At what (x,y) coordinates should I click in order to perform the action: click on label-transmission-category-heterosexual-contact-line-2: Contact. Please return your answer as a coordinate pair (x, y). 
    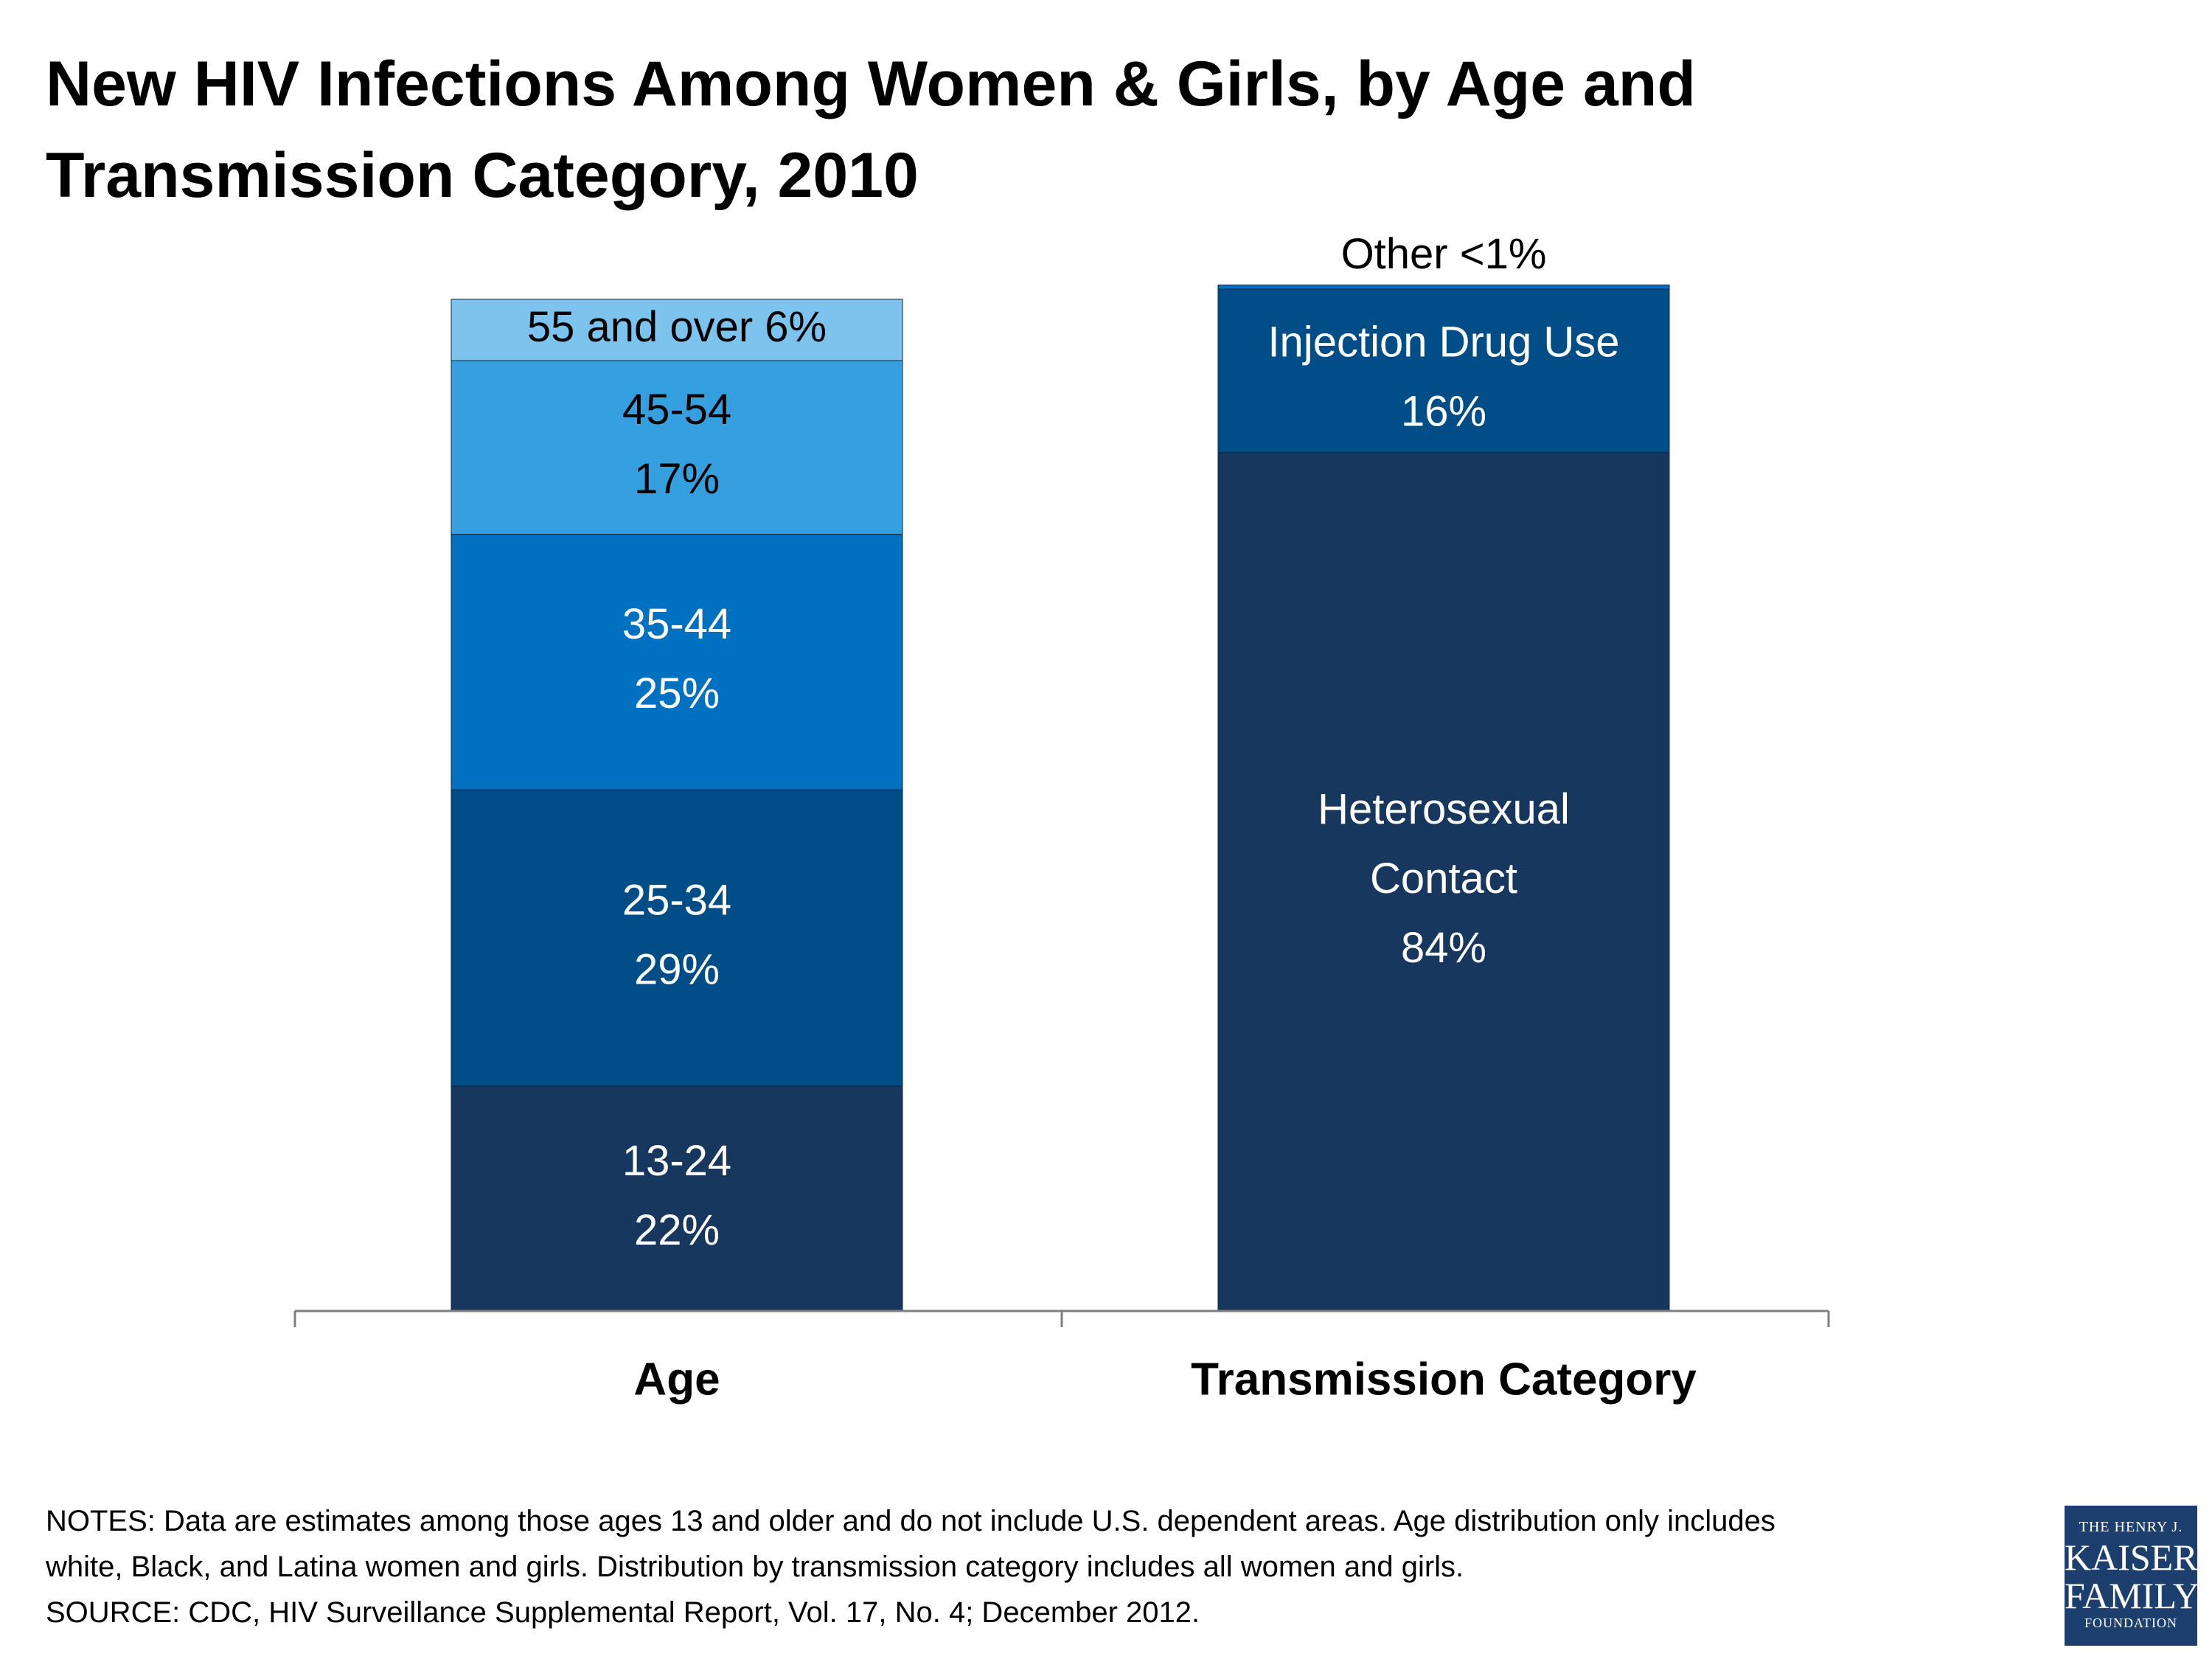
    Looking at the image, I should click on (1443, 878).